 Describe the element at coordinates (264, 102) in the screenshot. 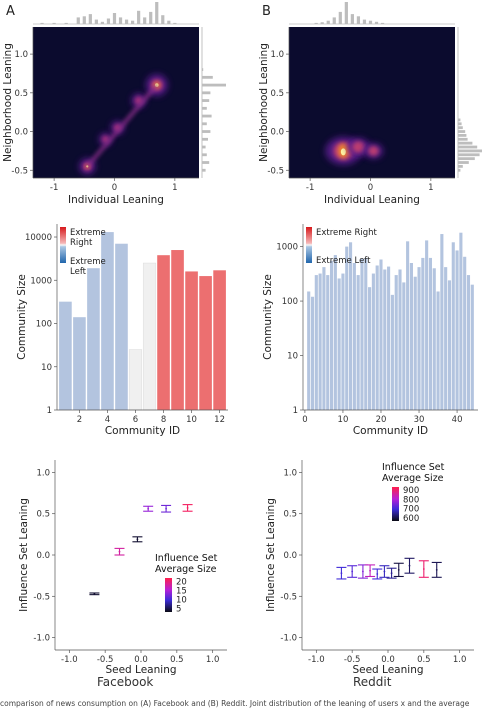

I see `reddit-y-axis-title: Neighborhood Leaning` at that location.